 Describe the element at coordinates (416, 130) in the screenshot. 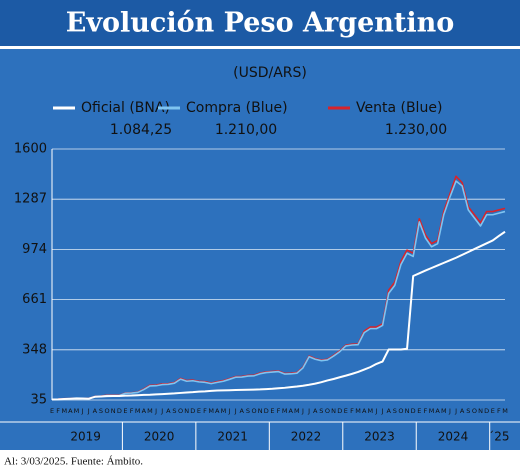

I see `legend-value: 1.230,00` at that location.